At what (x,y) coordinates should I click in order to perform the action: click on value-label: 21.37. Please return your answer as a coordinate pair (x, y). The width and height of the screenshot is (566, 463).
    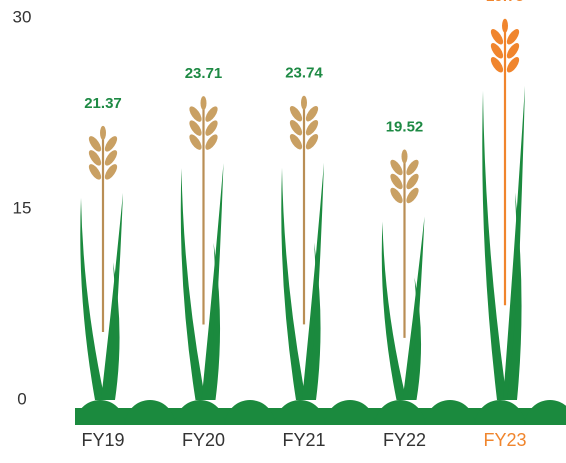
    Looking at the image, I should click on (103, 103).